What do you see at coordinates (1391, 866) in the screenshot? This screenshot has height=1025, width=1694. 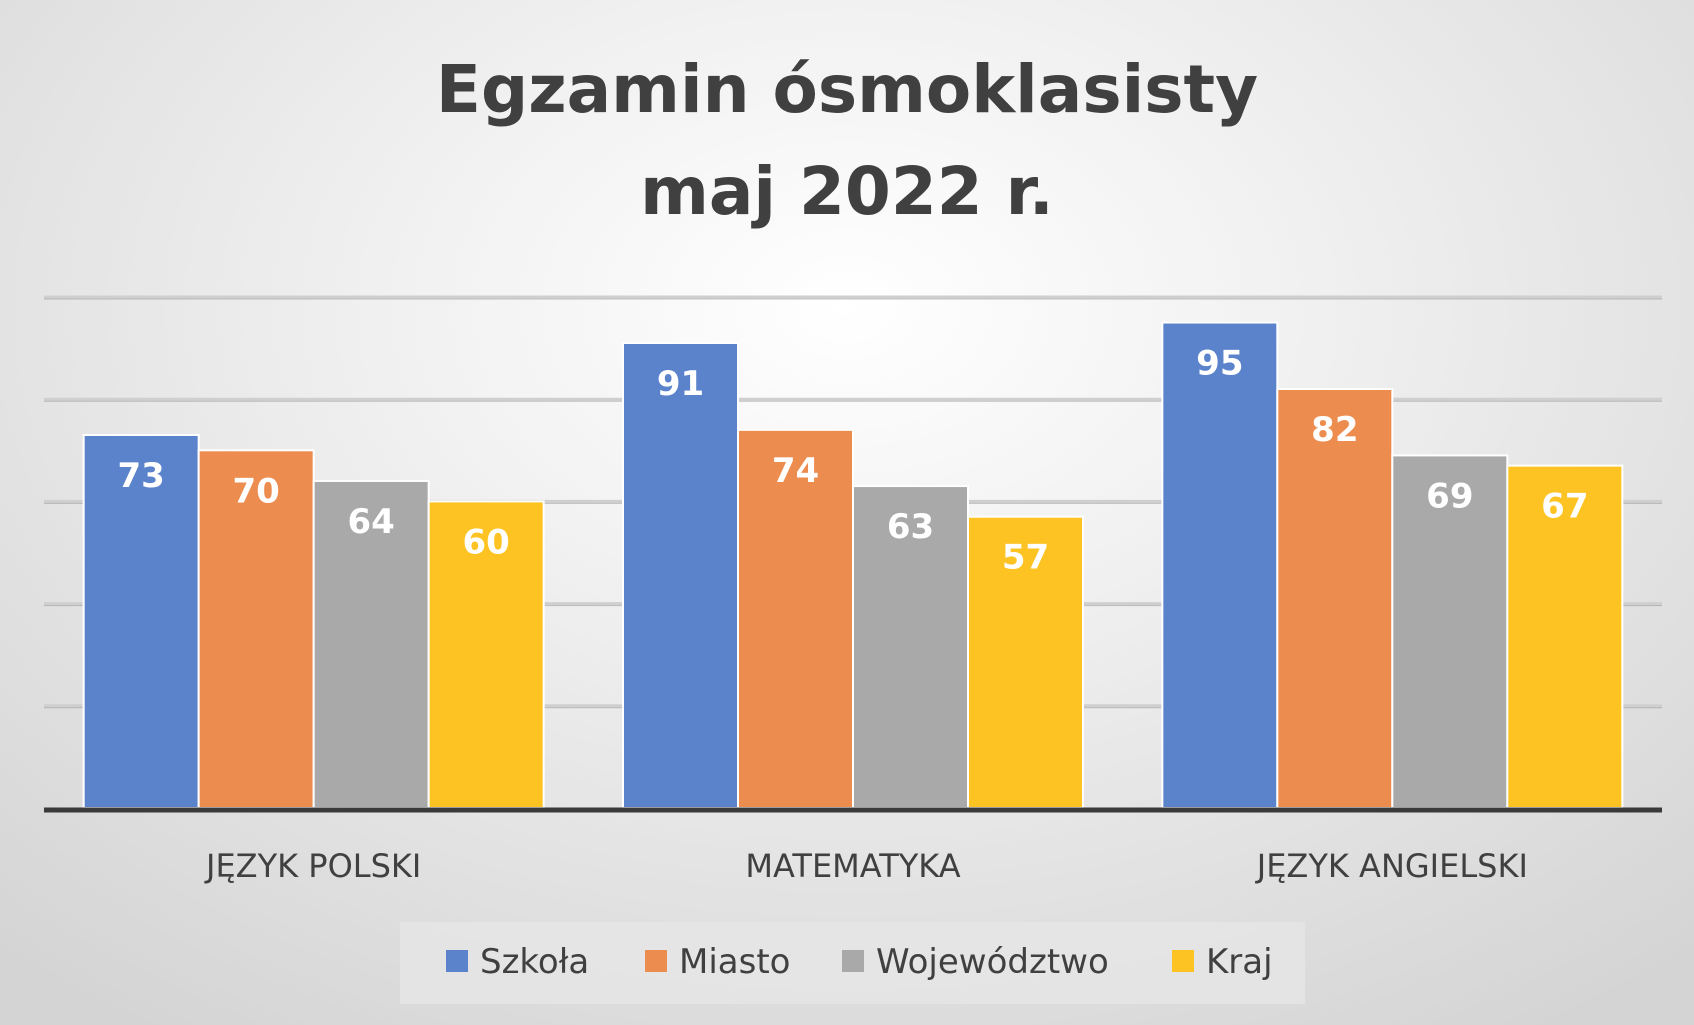 I see `category-label: JĘZYK ANGIELSKI` at bounding box center [1391, 866].